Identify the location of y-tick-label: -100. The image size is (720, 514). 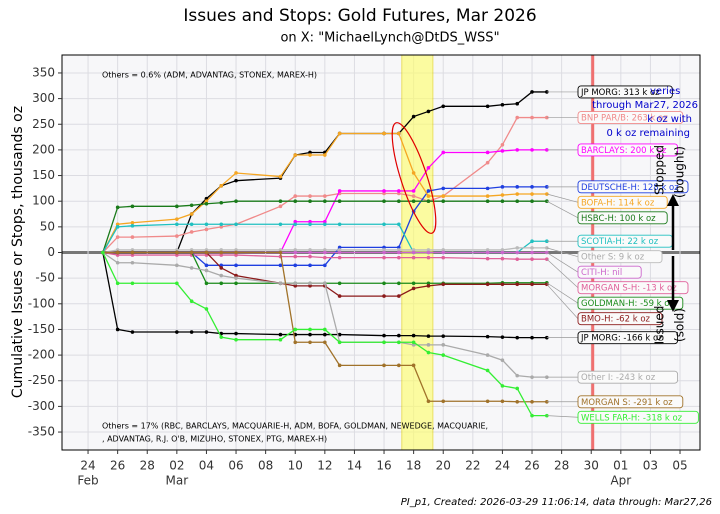
(41, 303).